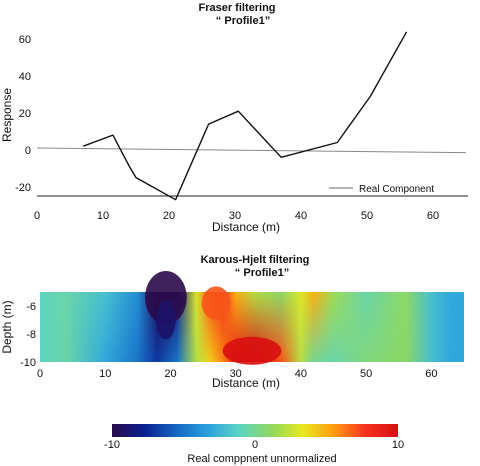  What do you see at coordinates (31, 307) in the screenshot?
I see `kh-y-tick-label: -6` at bounding box center [31, 307].